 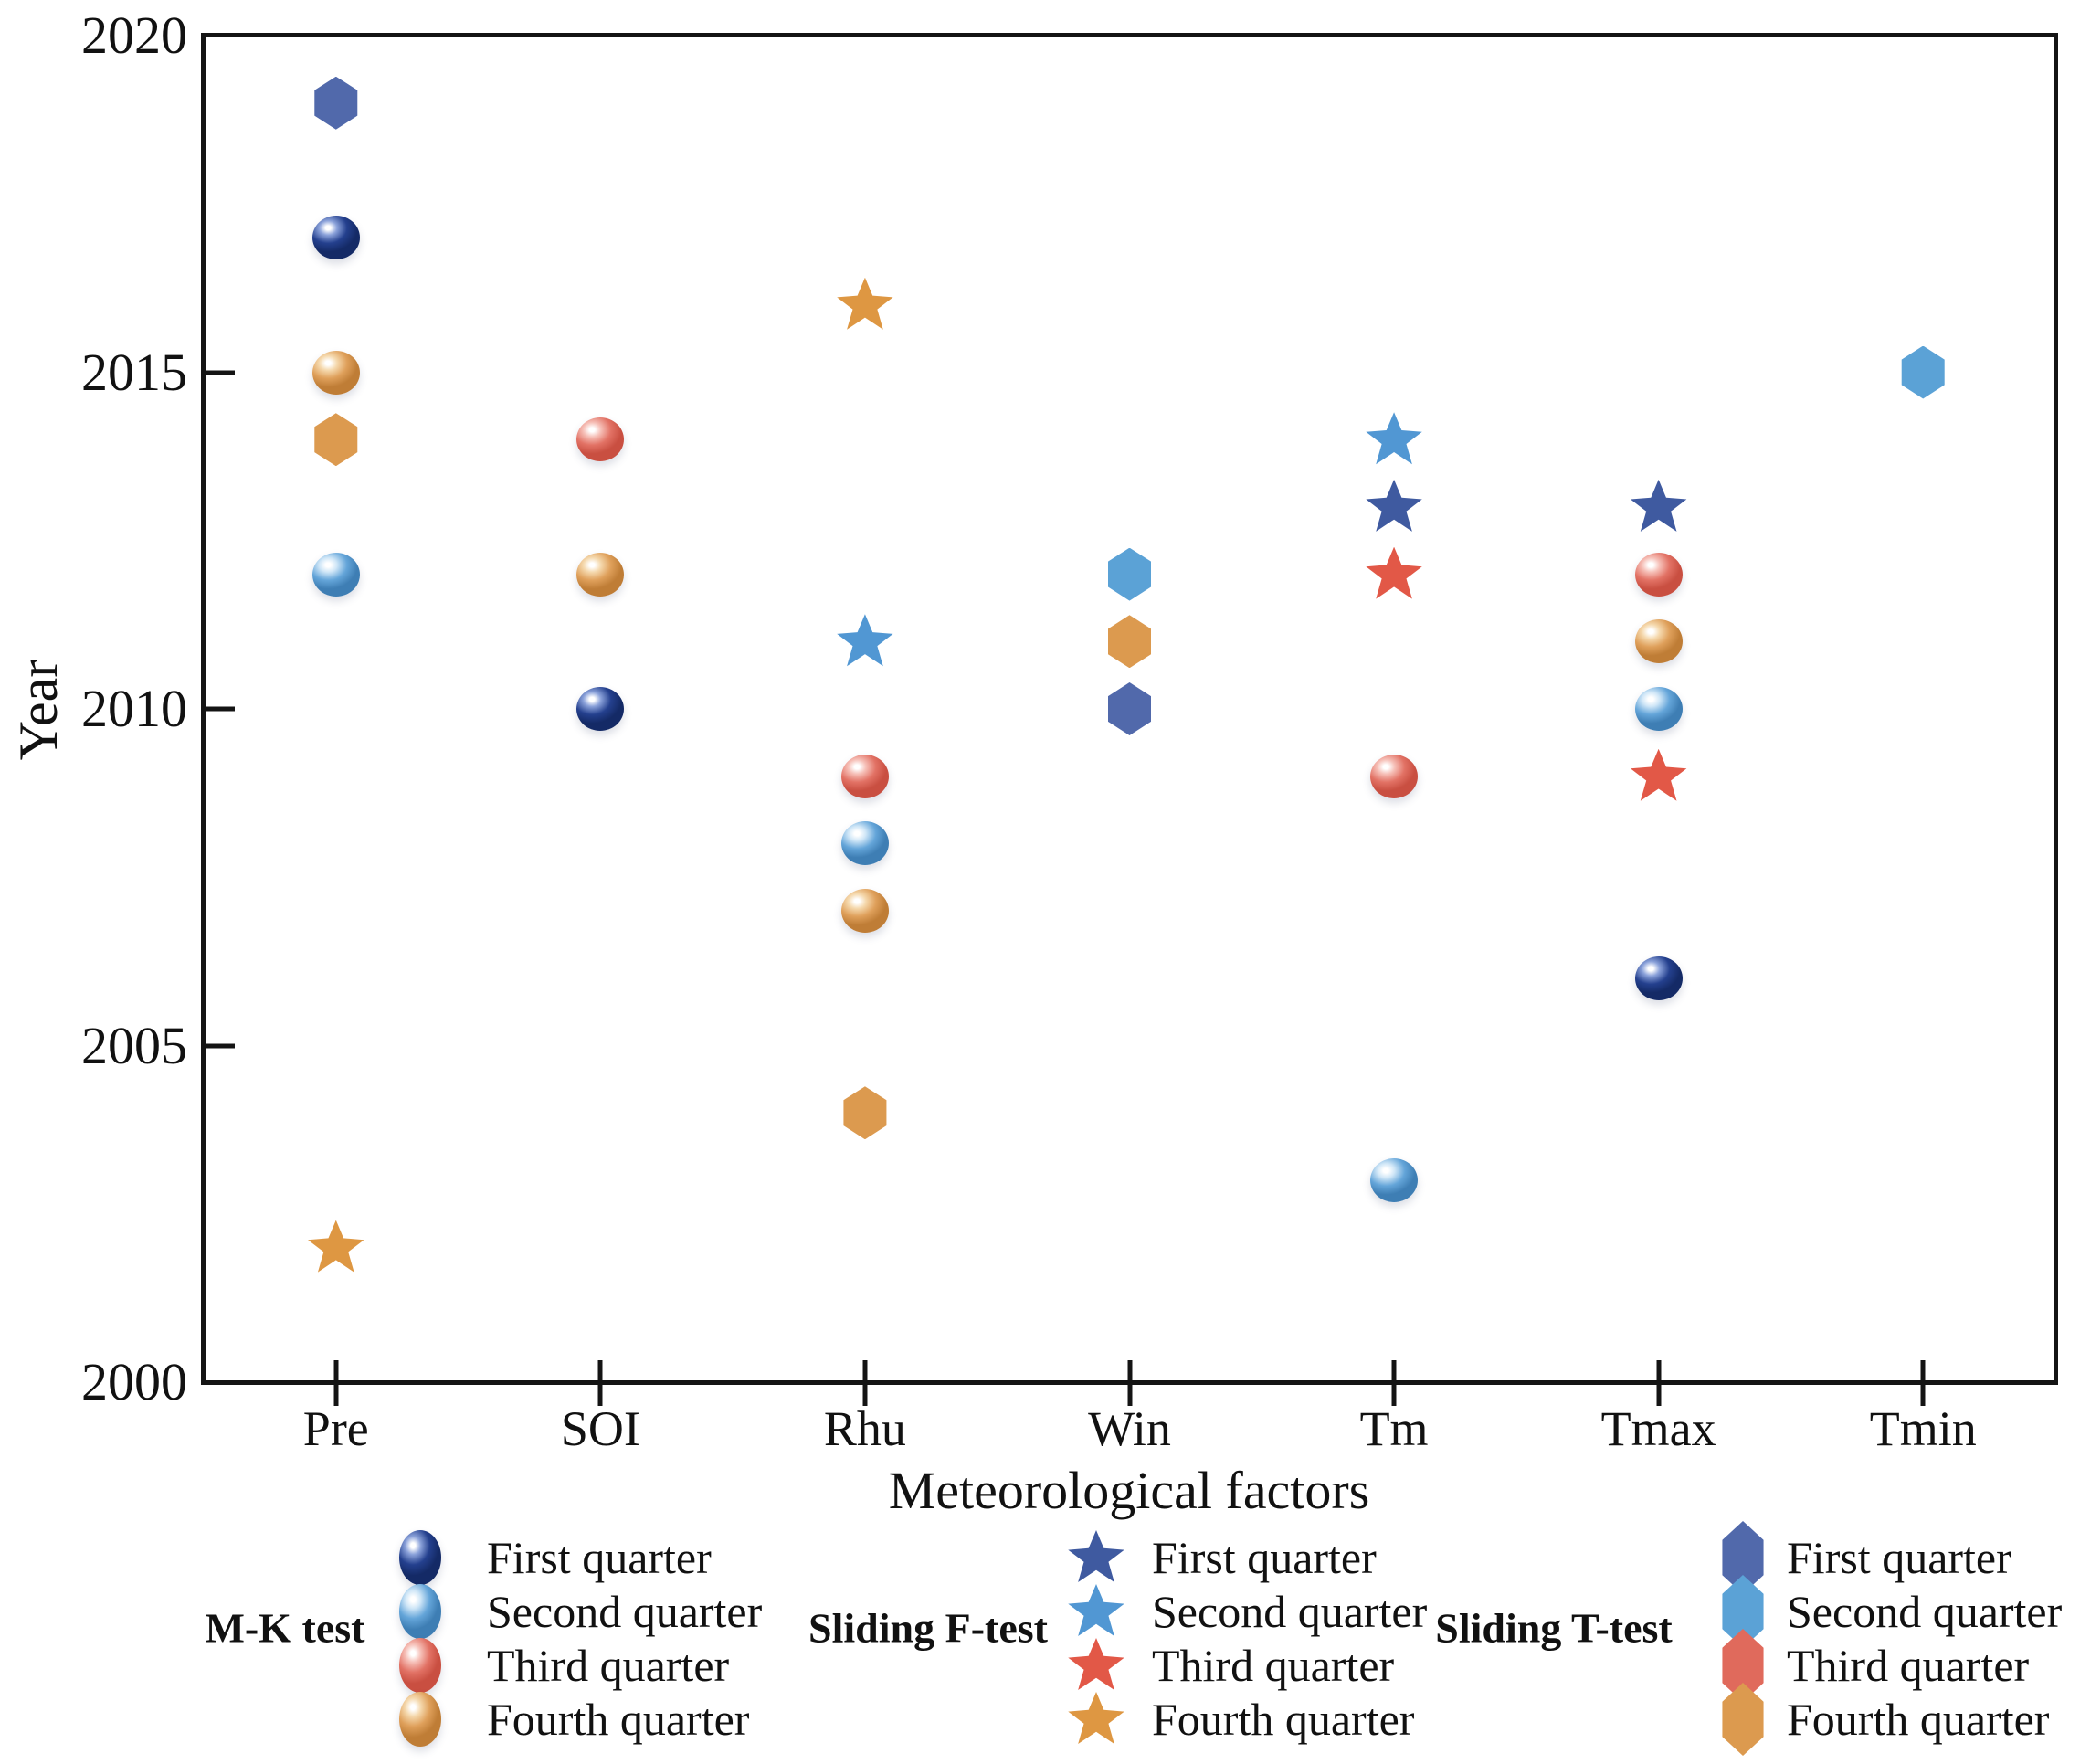 I want to click on y-tick-mark-2010, so click(x=220, y=709).